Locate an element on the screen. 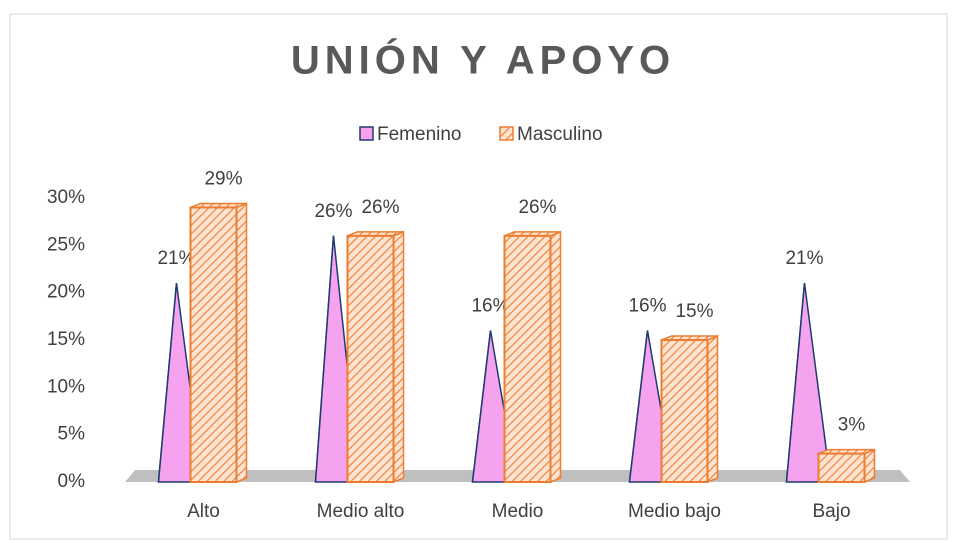 The height and width of the screenshot is (543, 957). y-tick-label: 30% is located at coordinates (66, 197).